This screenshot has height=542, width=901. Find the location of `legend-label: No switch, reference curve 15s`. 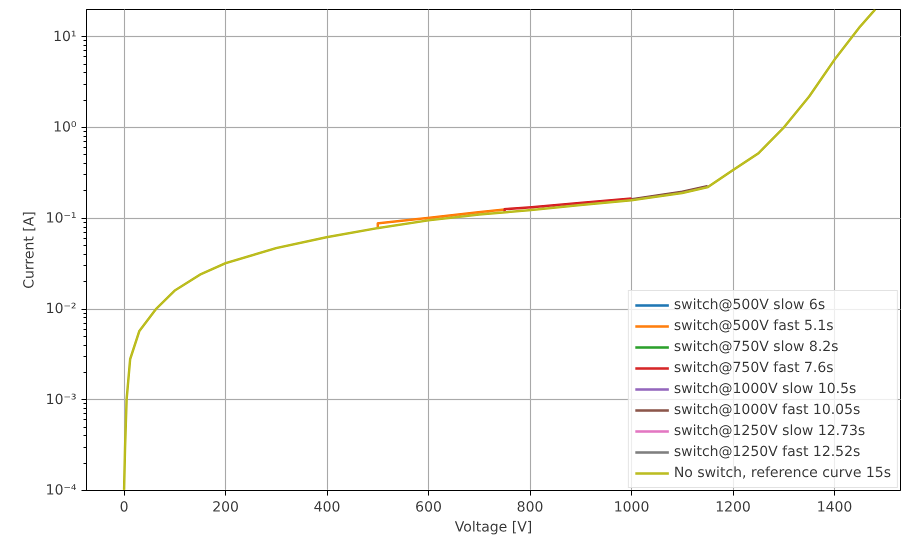

legend-label: No switch, reference curve 15s is located at coordinates (782, 473).